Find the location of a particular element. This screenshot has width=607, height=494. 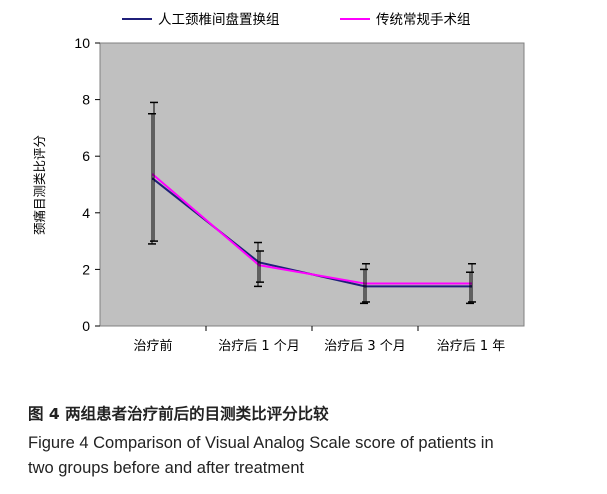

x-category-label: 治疗后 3 个月 is located at coordinates (365, 346).